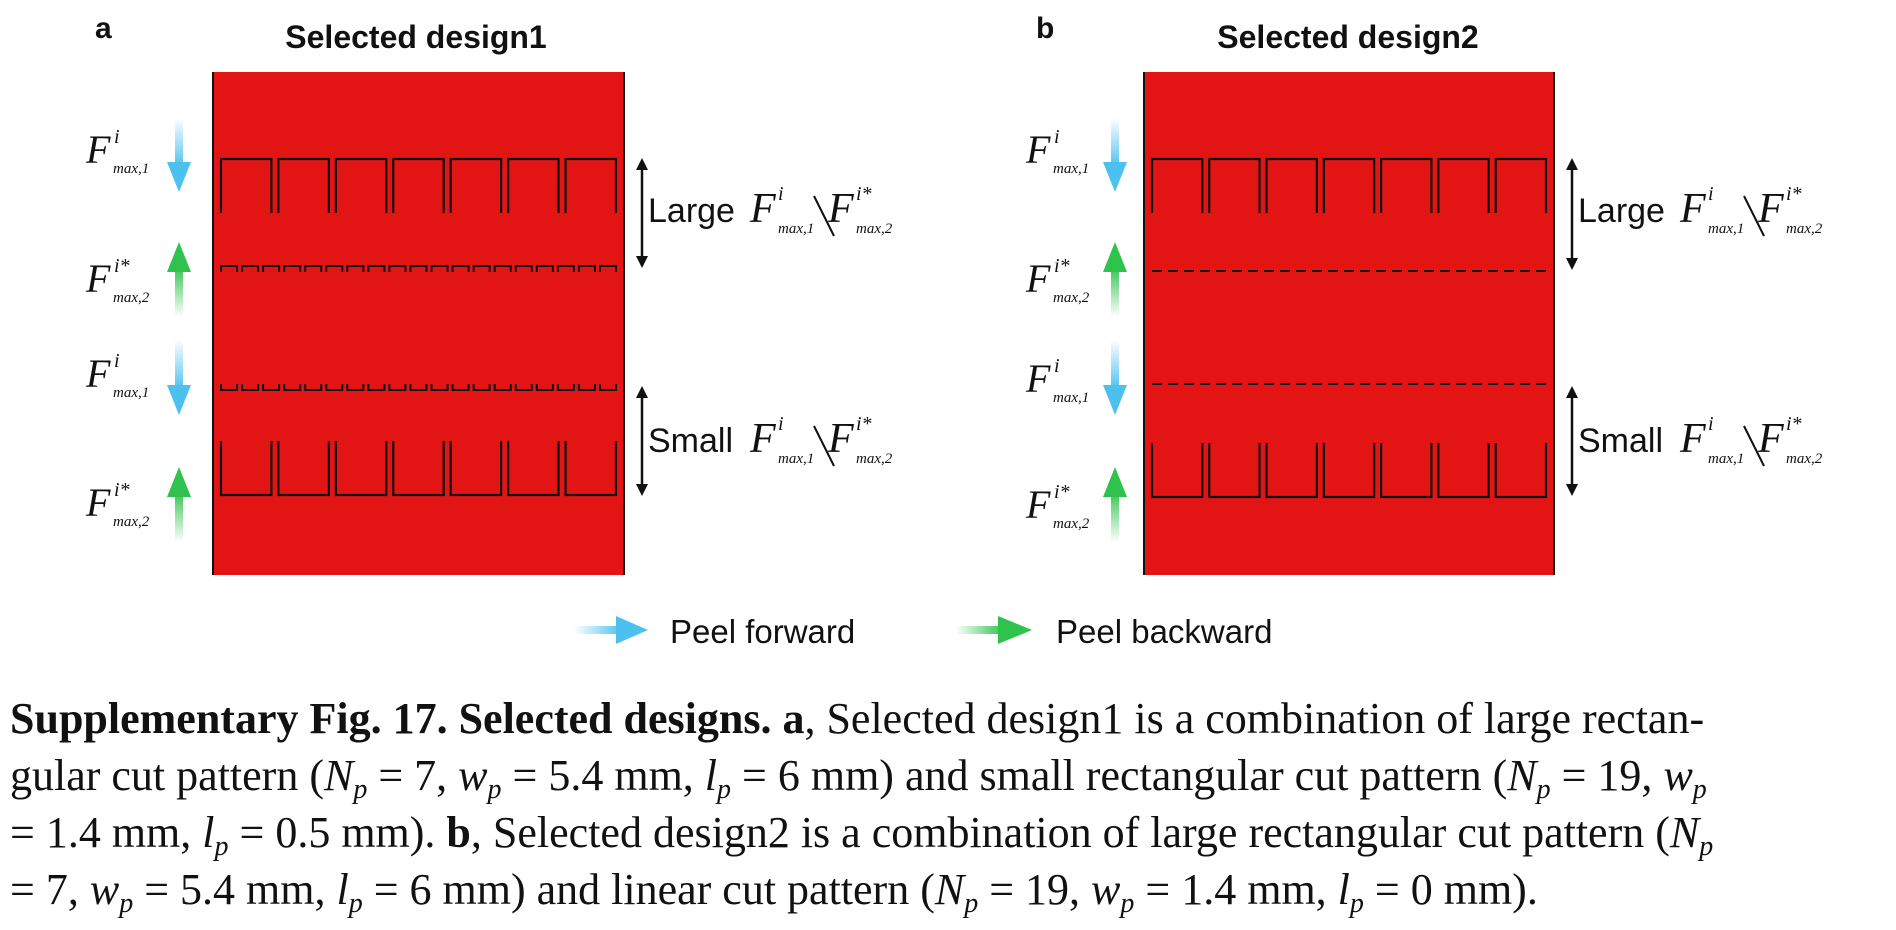 The width and height of the screenshot is (1896, 930). I want to click on caption-a-label: a, so click(793, 718).